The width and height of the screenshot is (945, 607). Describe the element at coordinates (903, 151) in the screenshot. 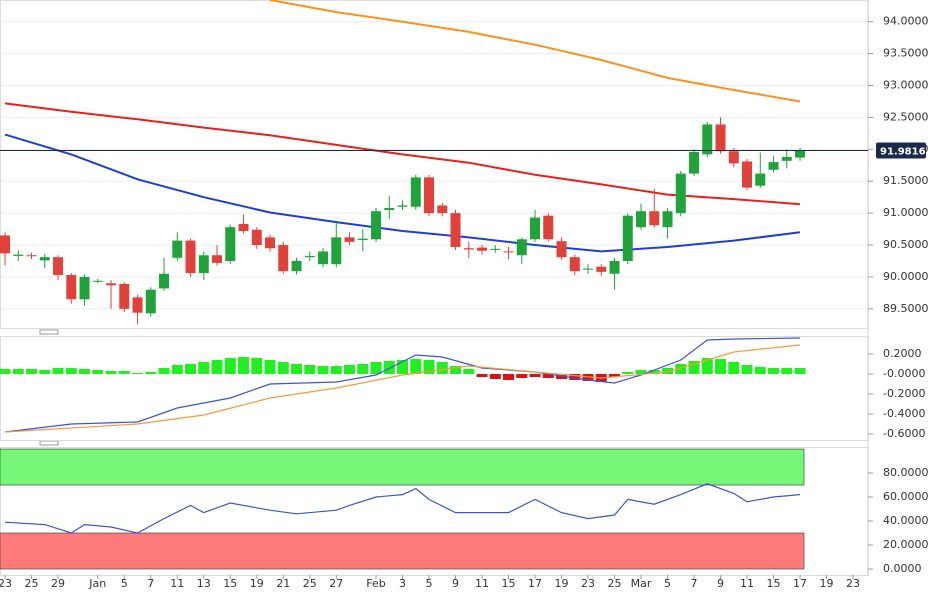

I see `last-price-label: 91.9816` at that location.